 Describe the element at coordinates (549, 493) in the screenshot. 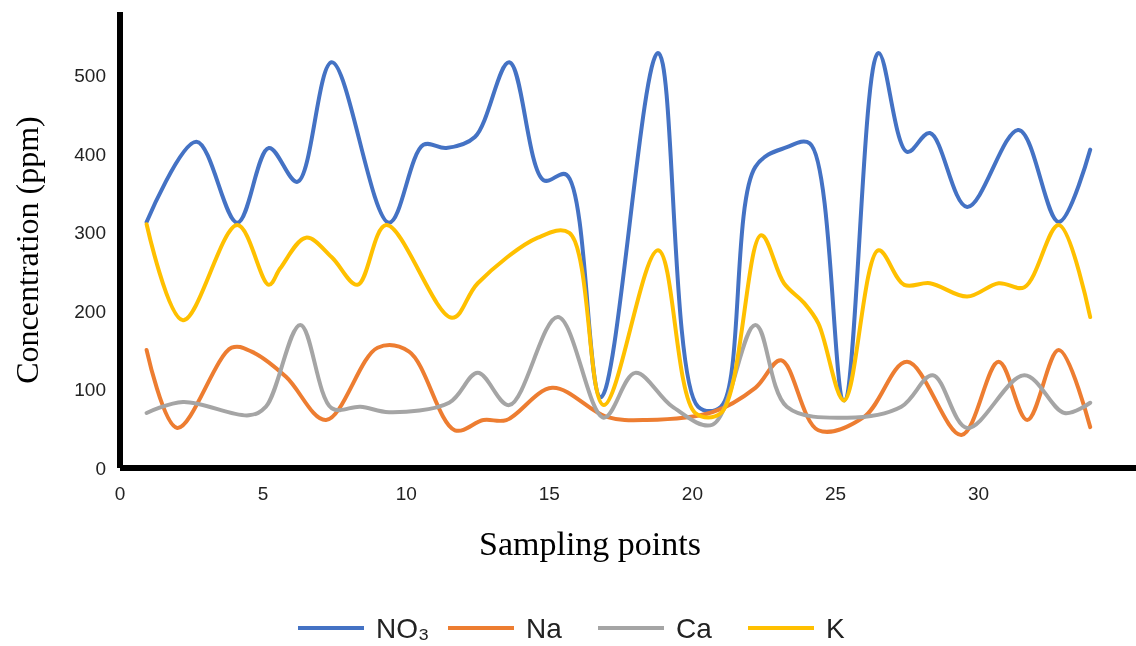

I see `x-tick-label: 15` at that location.